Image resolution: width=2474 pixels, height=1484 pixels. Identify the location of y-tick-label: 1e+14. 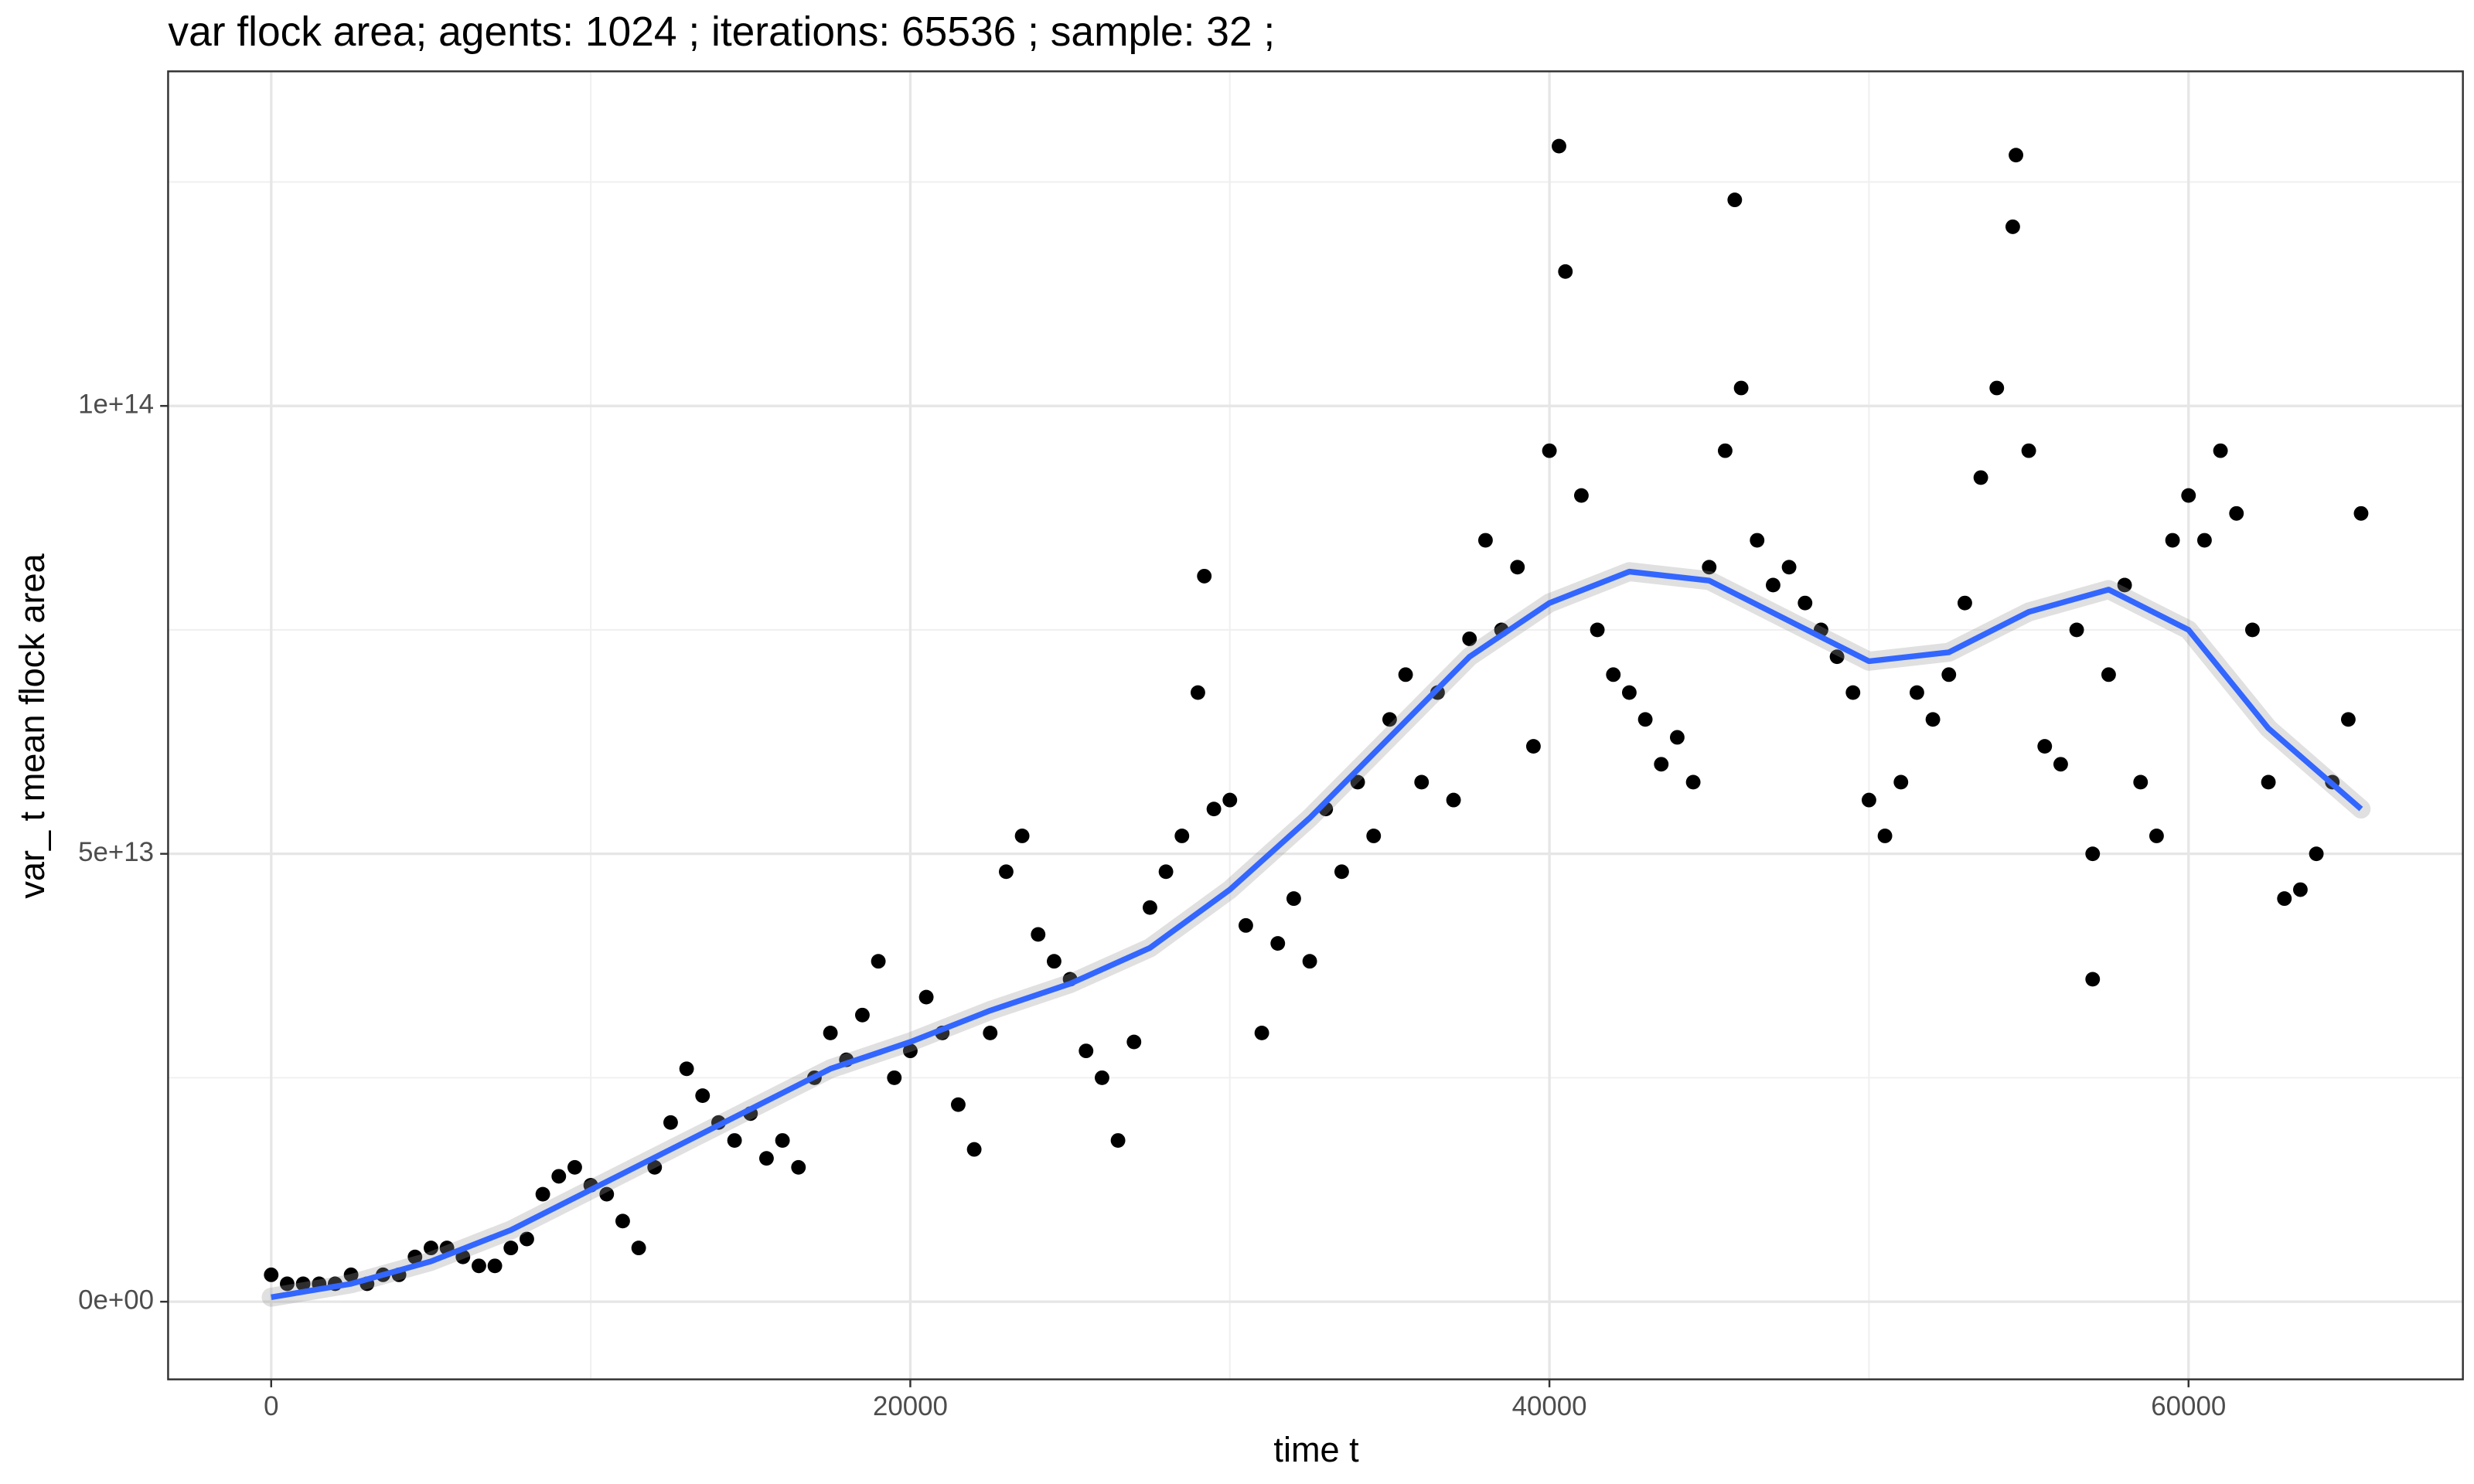
(116, 404).